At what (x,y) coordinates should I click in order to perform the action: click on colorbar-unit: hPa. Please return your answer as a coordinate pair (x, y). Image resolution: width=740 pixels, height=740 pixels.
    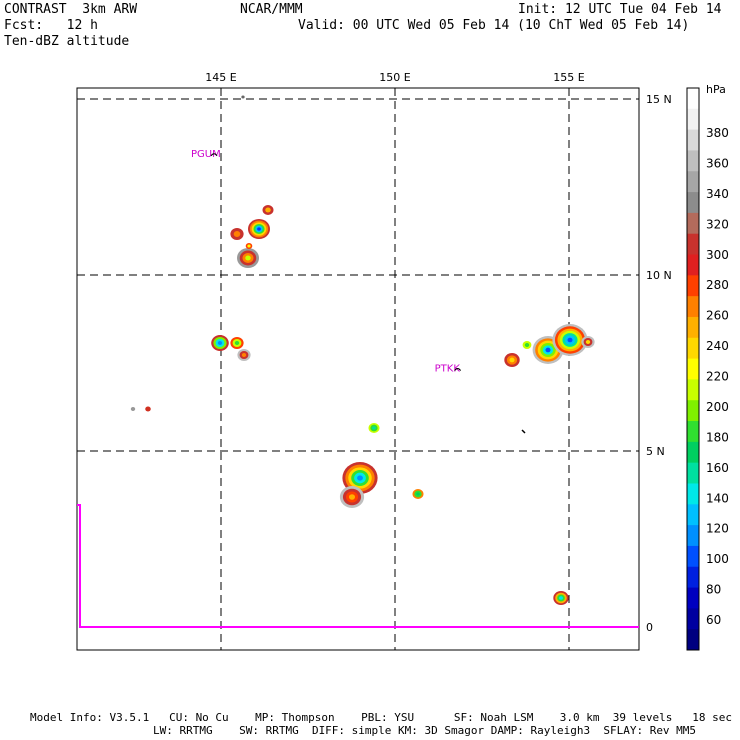
    Looking at the image, I should click on (716, 89).